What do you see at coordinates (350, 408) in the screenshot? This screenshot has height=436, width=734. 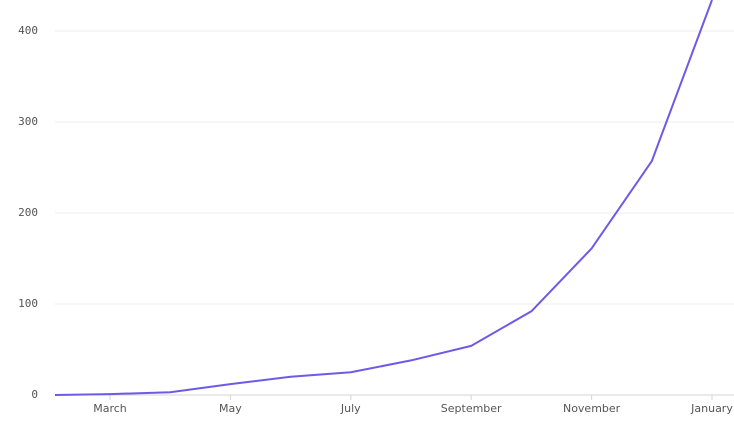 I see `x-tick-label: July` at bounding box center [350, 408].